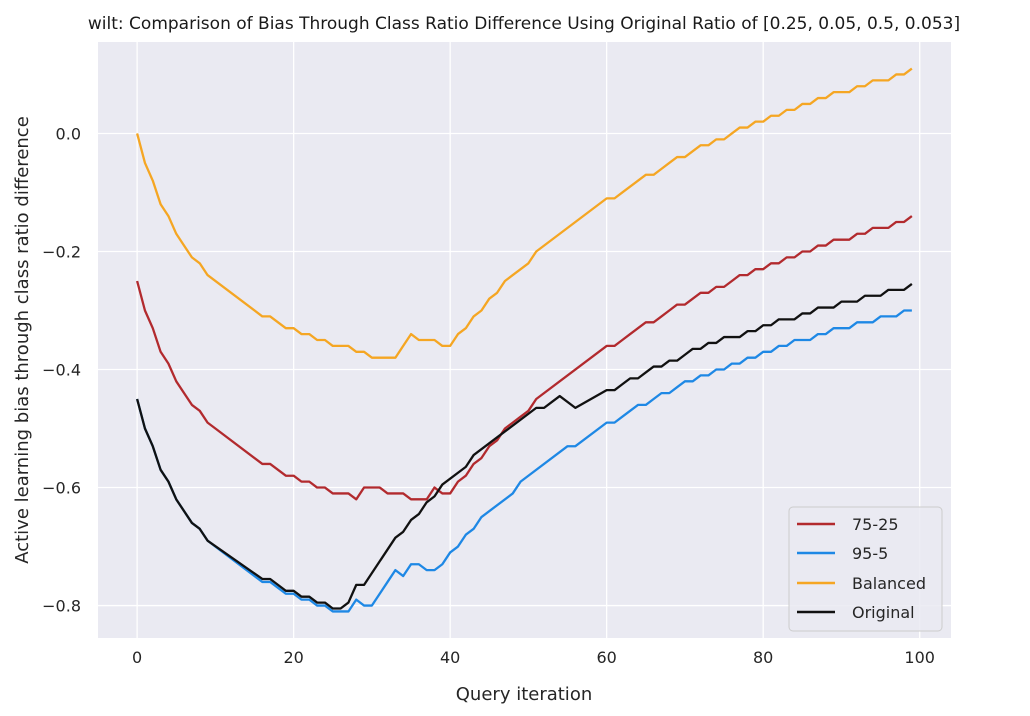 The image size is (1030, 716). Describe the element at coordinates (524, 694) in the screenshot. I see `x-axis-label: Query iteration` at that location.